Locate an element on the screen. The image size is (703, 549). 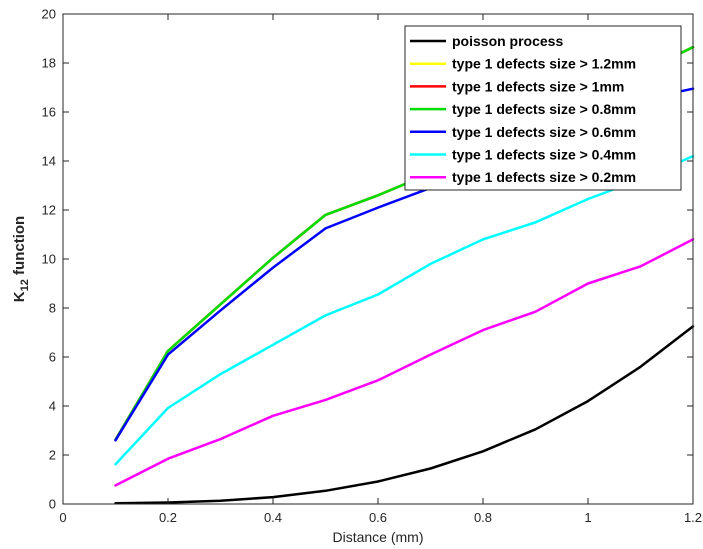
y-tick-labels: 0 2 4 6 8 10 12 14 16 18 20 is located at coordinates (49, 259).